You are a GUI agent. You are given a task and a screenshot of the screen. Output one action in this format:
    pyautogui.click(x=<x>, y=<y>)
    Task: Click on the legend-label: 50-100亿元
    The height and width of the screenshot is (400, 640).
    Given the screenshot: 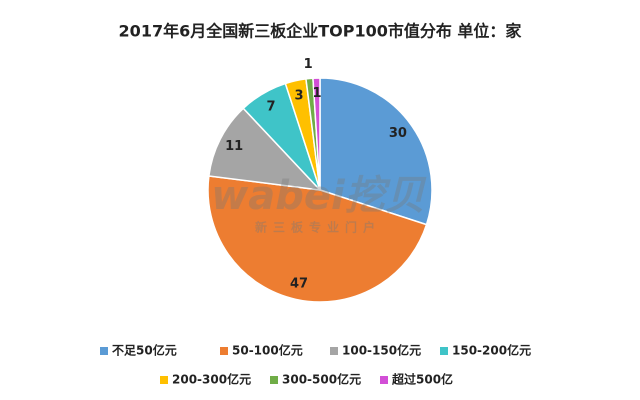 What is the action you would take?
    pyautogui.click(x=267, y=350)
    